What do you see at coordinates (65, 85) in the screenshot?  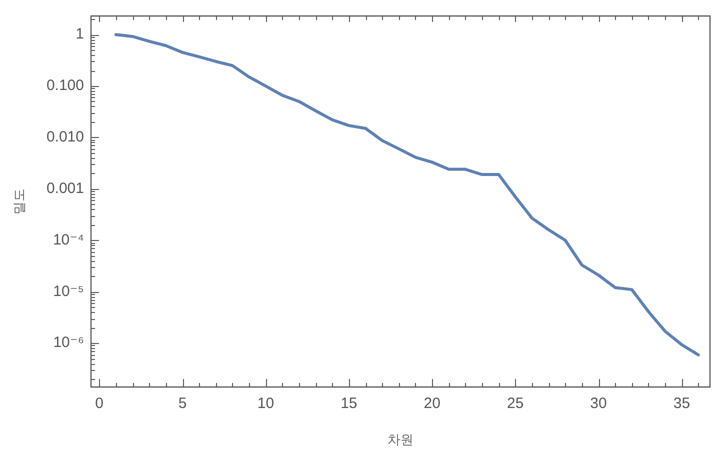 I see `y-tick-label: 0.100` at bounding box center [65, 85].